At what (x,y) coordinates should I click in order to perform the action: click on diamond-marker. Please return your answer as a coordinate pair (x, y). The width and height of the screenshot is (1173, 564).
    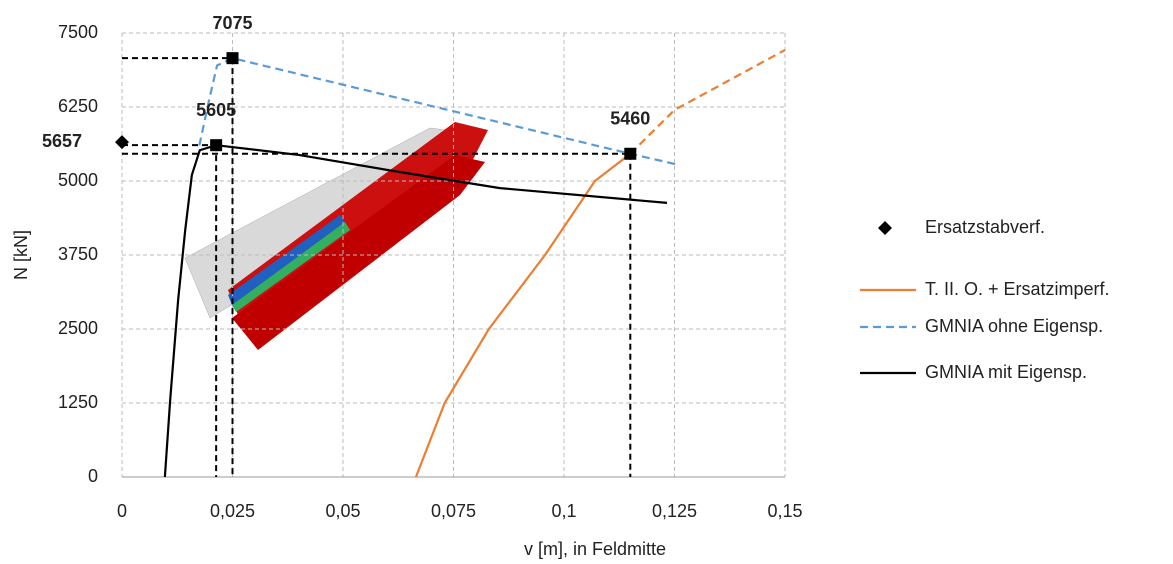
    Looking at the image, I should click on (122, 142).